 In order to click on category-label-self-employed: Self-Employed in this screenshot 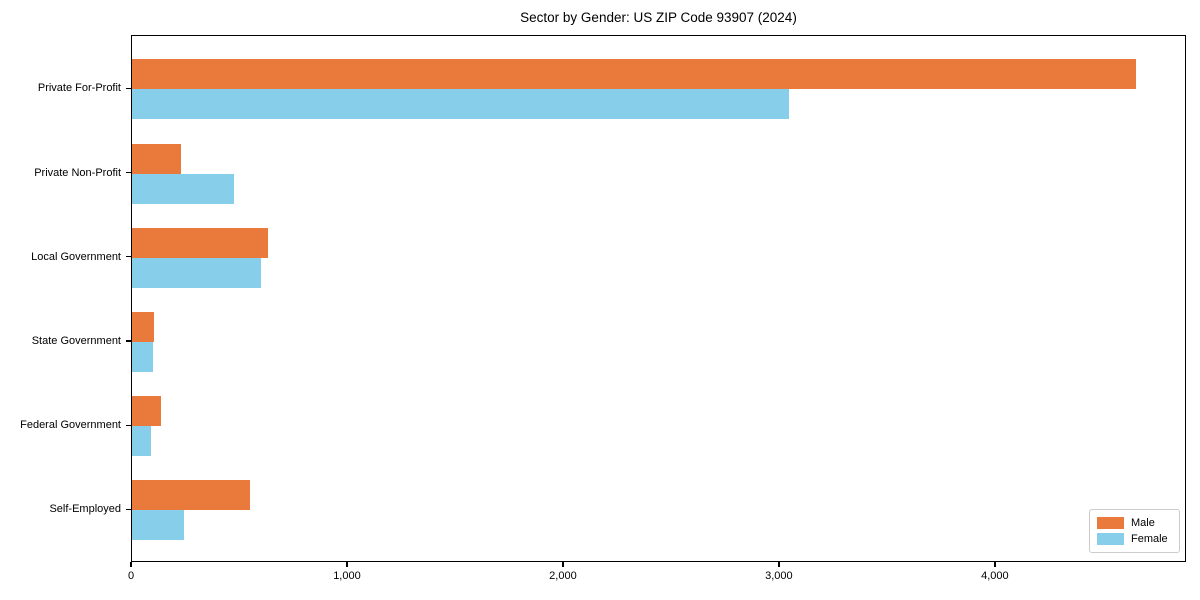, I will do `click(85, 509)`.